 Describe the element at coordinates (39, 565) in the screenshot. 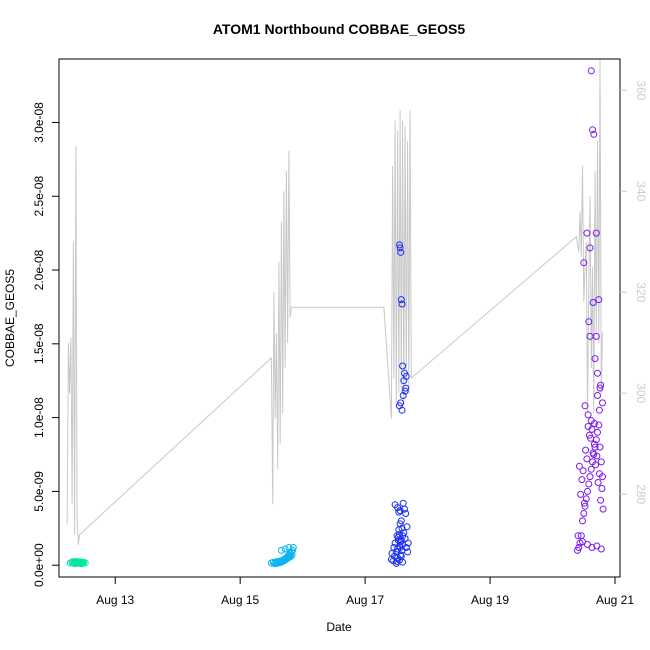

I see `y-tick-label: 0.0e+00` at that location.